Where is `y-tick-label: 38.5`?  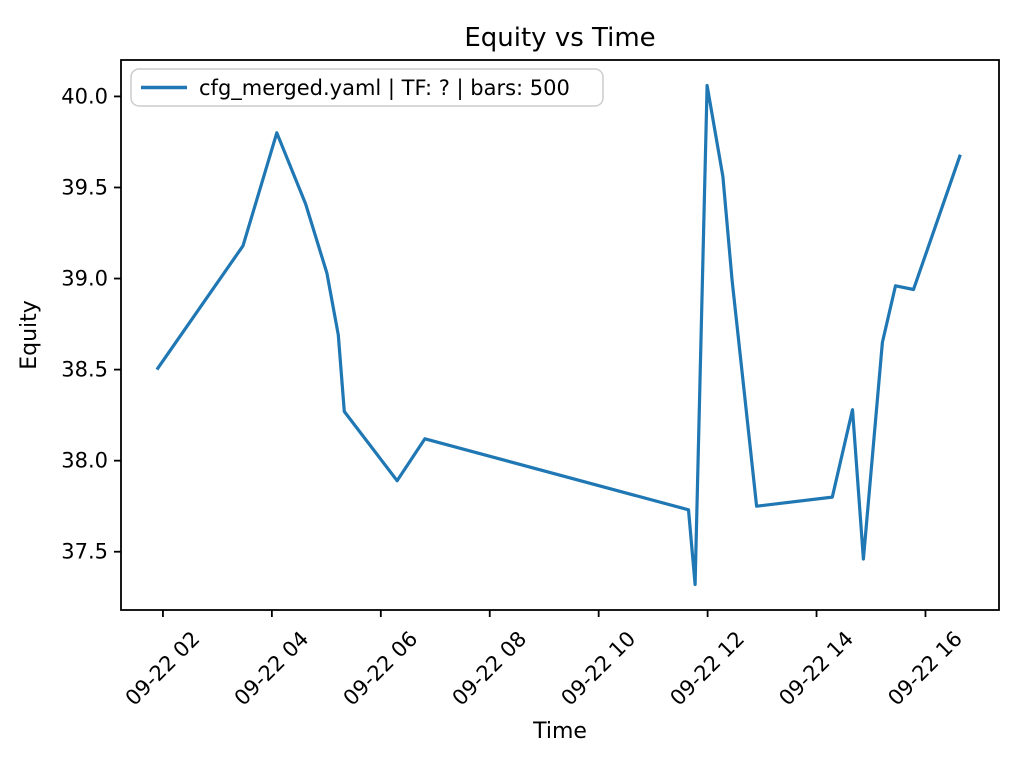
y-tick-label: 38.5 is located at coordinates (84, 370).